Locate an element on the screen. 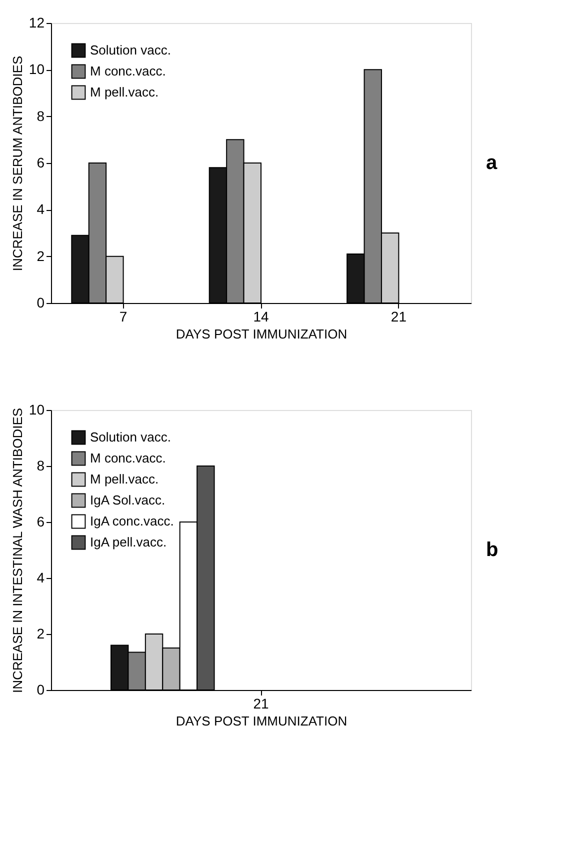  x-tick-label: 7 is located at coordinates (123, 316).